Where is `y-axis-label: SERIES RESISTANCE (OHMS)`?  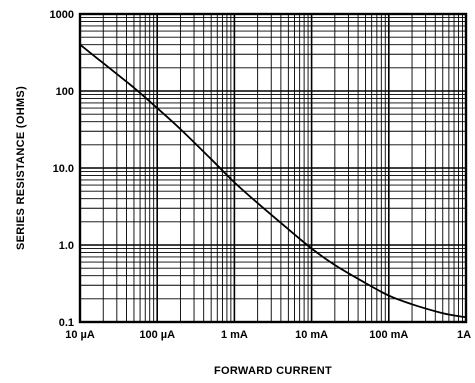
y-axis-label: SERIES RESISTANCE (OHMS) is located at coordinates (21, 168).